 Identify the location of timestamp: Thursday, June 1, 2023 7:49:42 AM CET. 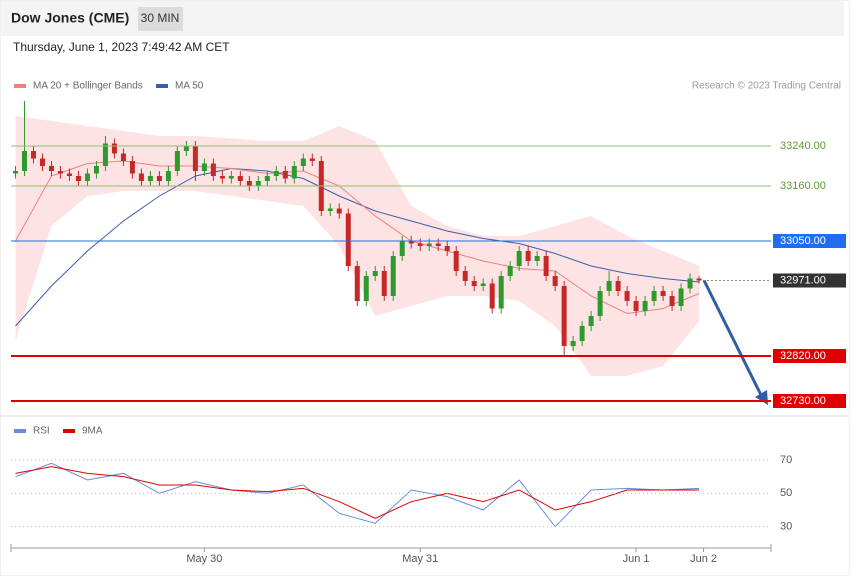
(121, 47).